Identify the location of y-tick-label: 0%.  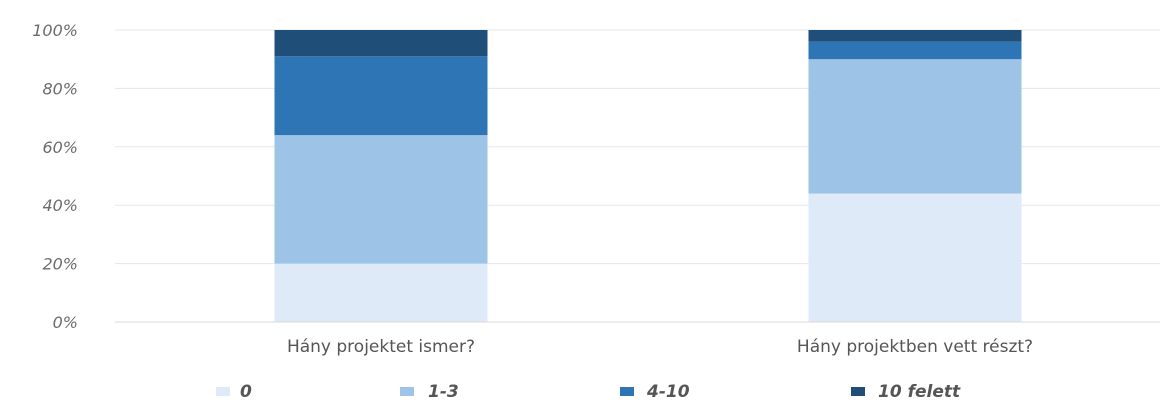
(65, 322).